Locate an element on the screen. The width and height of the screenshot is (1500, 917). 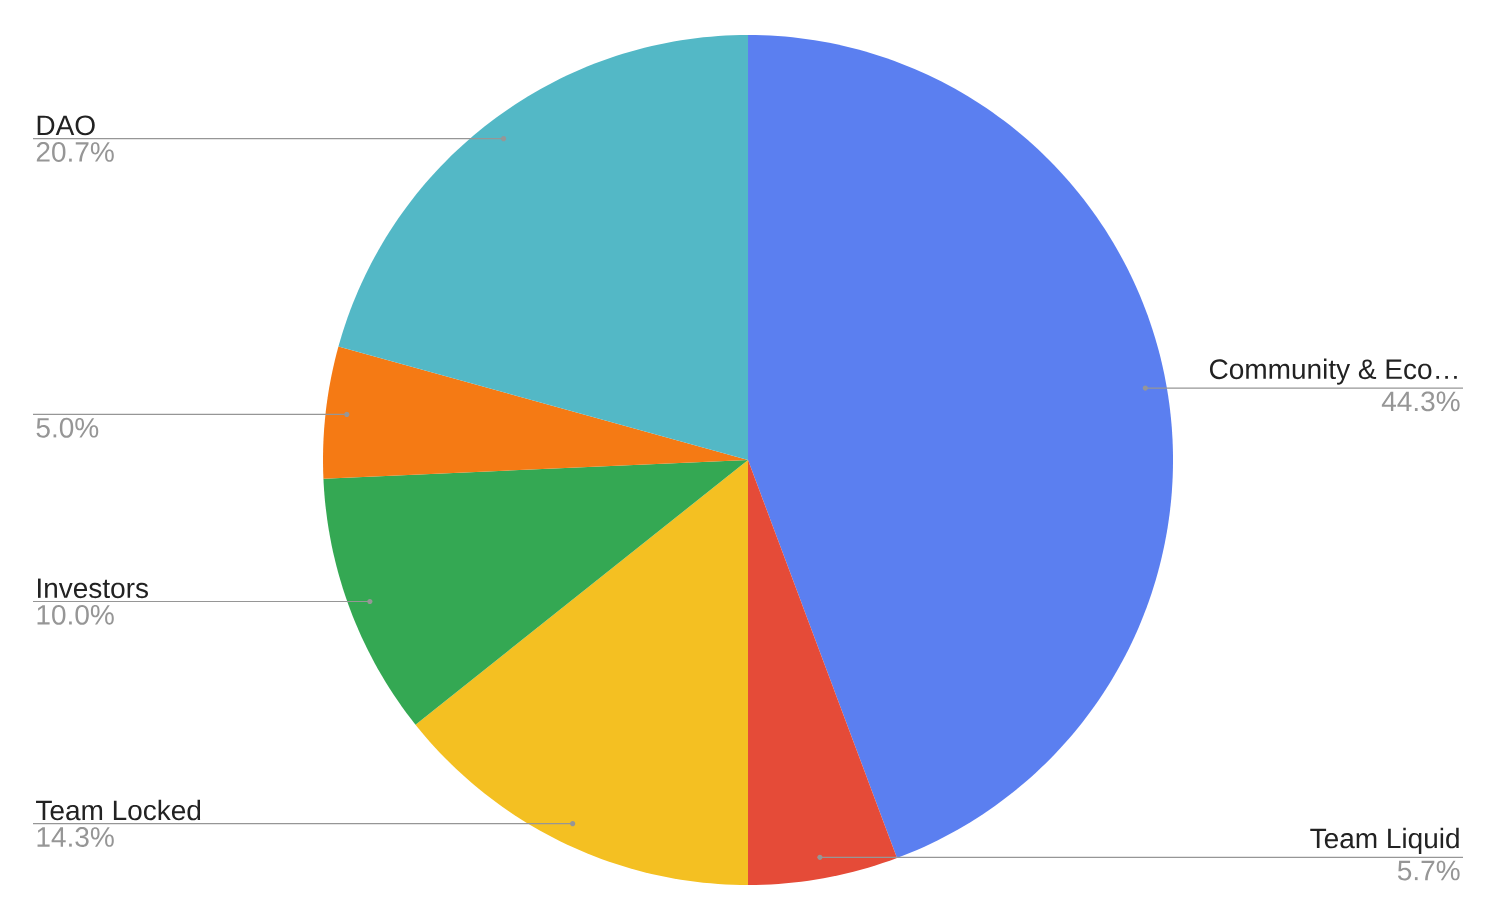
data-label: 14.3% is located at coordinates (75, 837).